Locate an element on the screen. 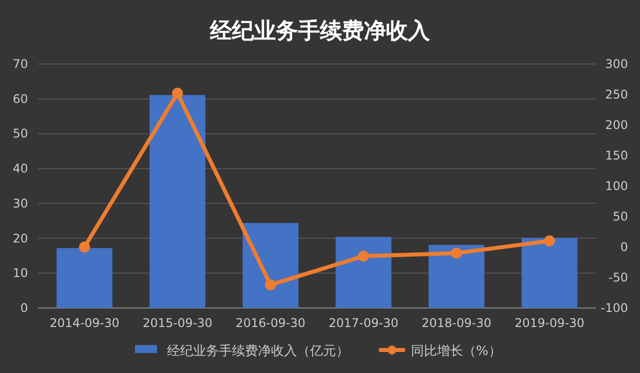  y-tick-label: 50 is located at coordinates (20, 133).